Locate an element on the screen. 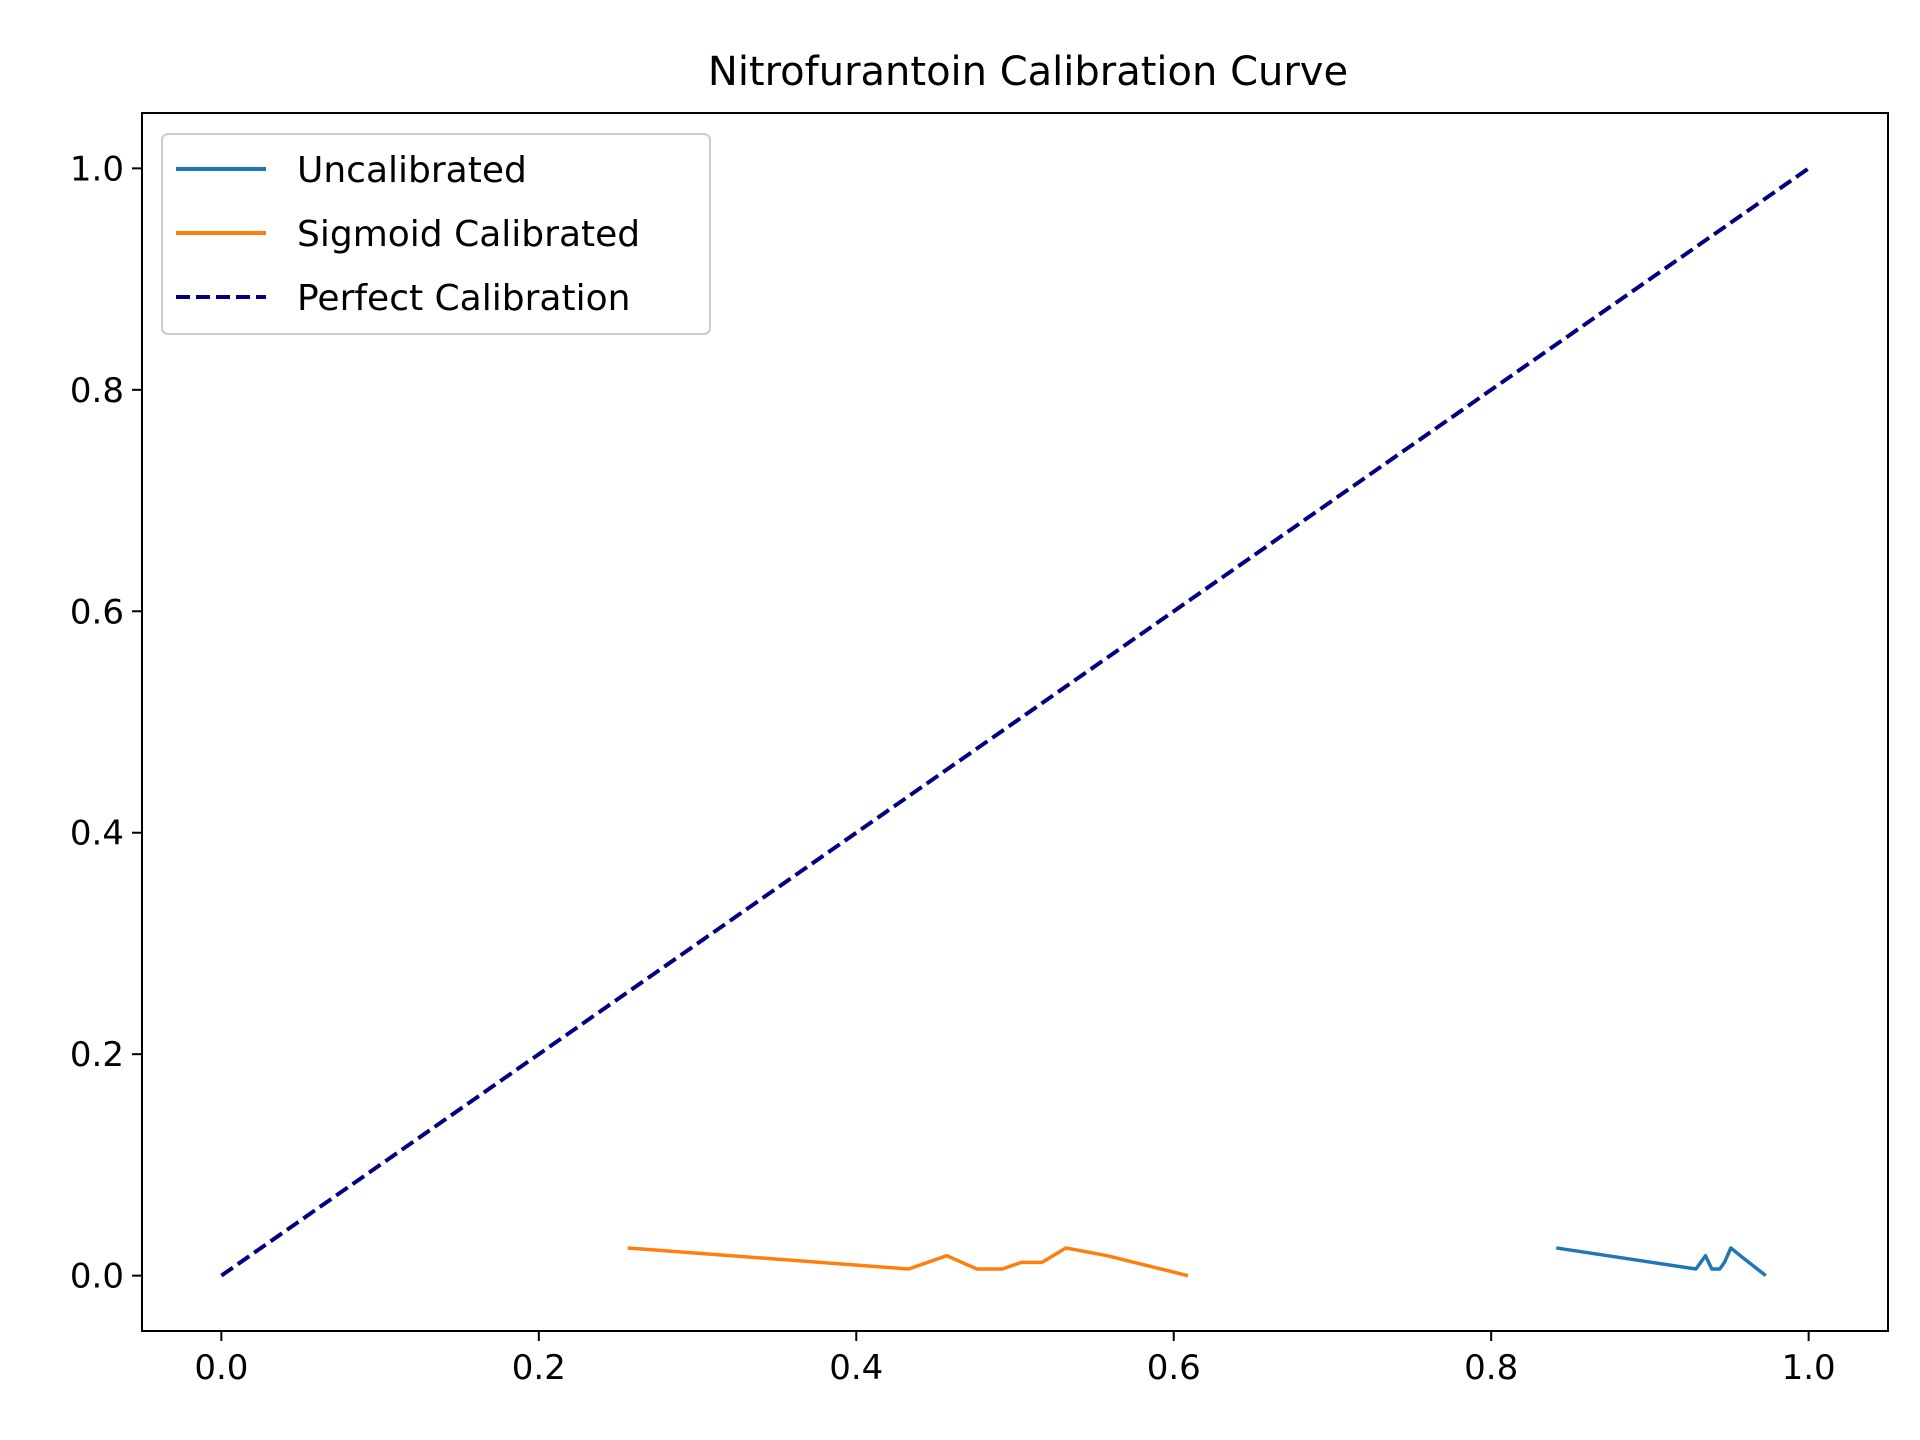 The image size is (1920, 1440). legend-label-uncalibrated: Uncalibrated is located at coordinates (412, 170).